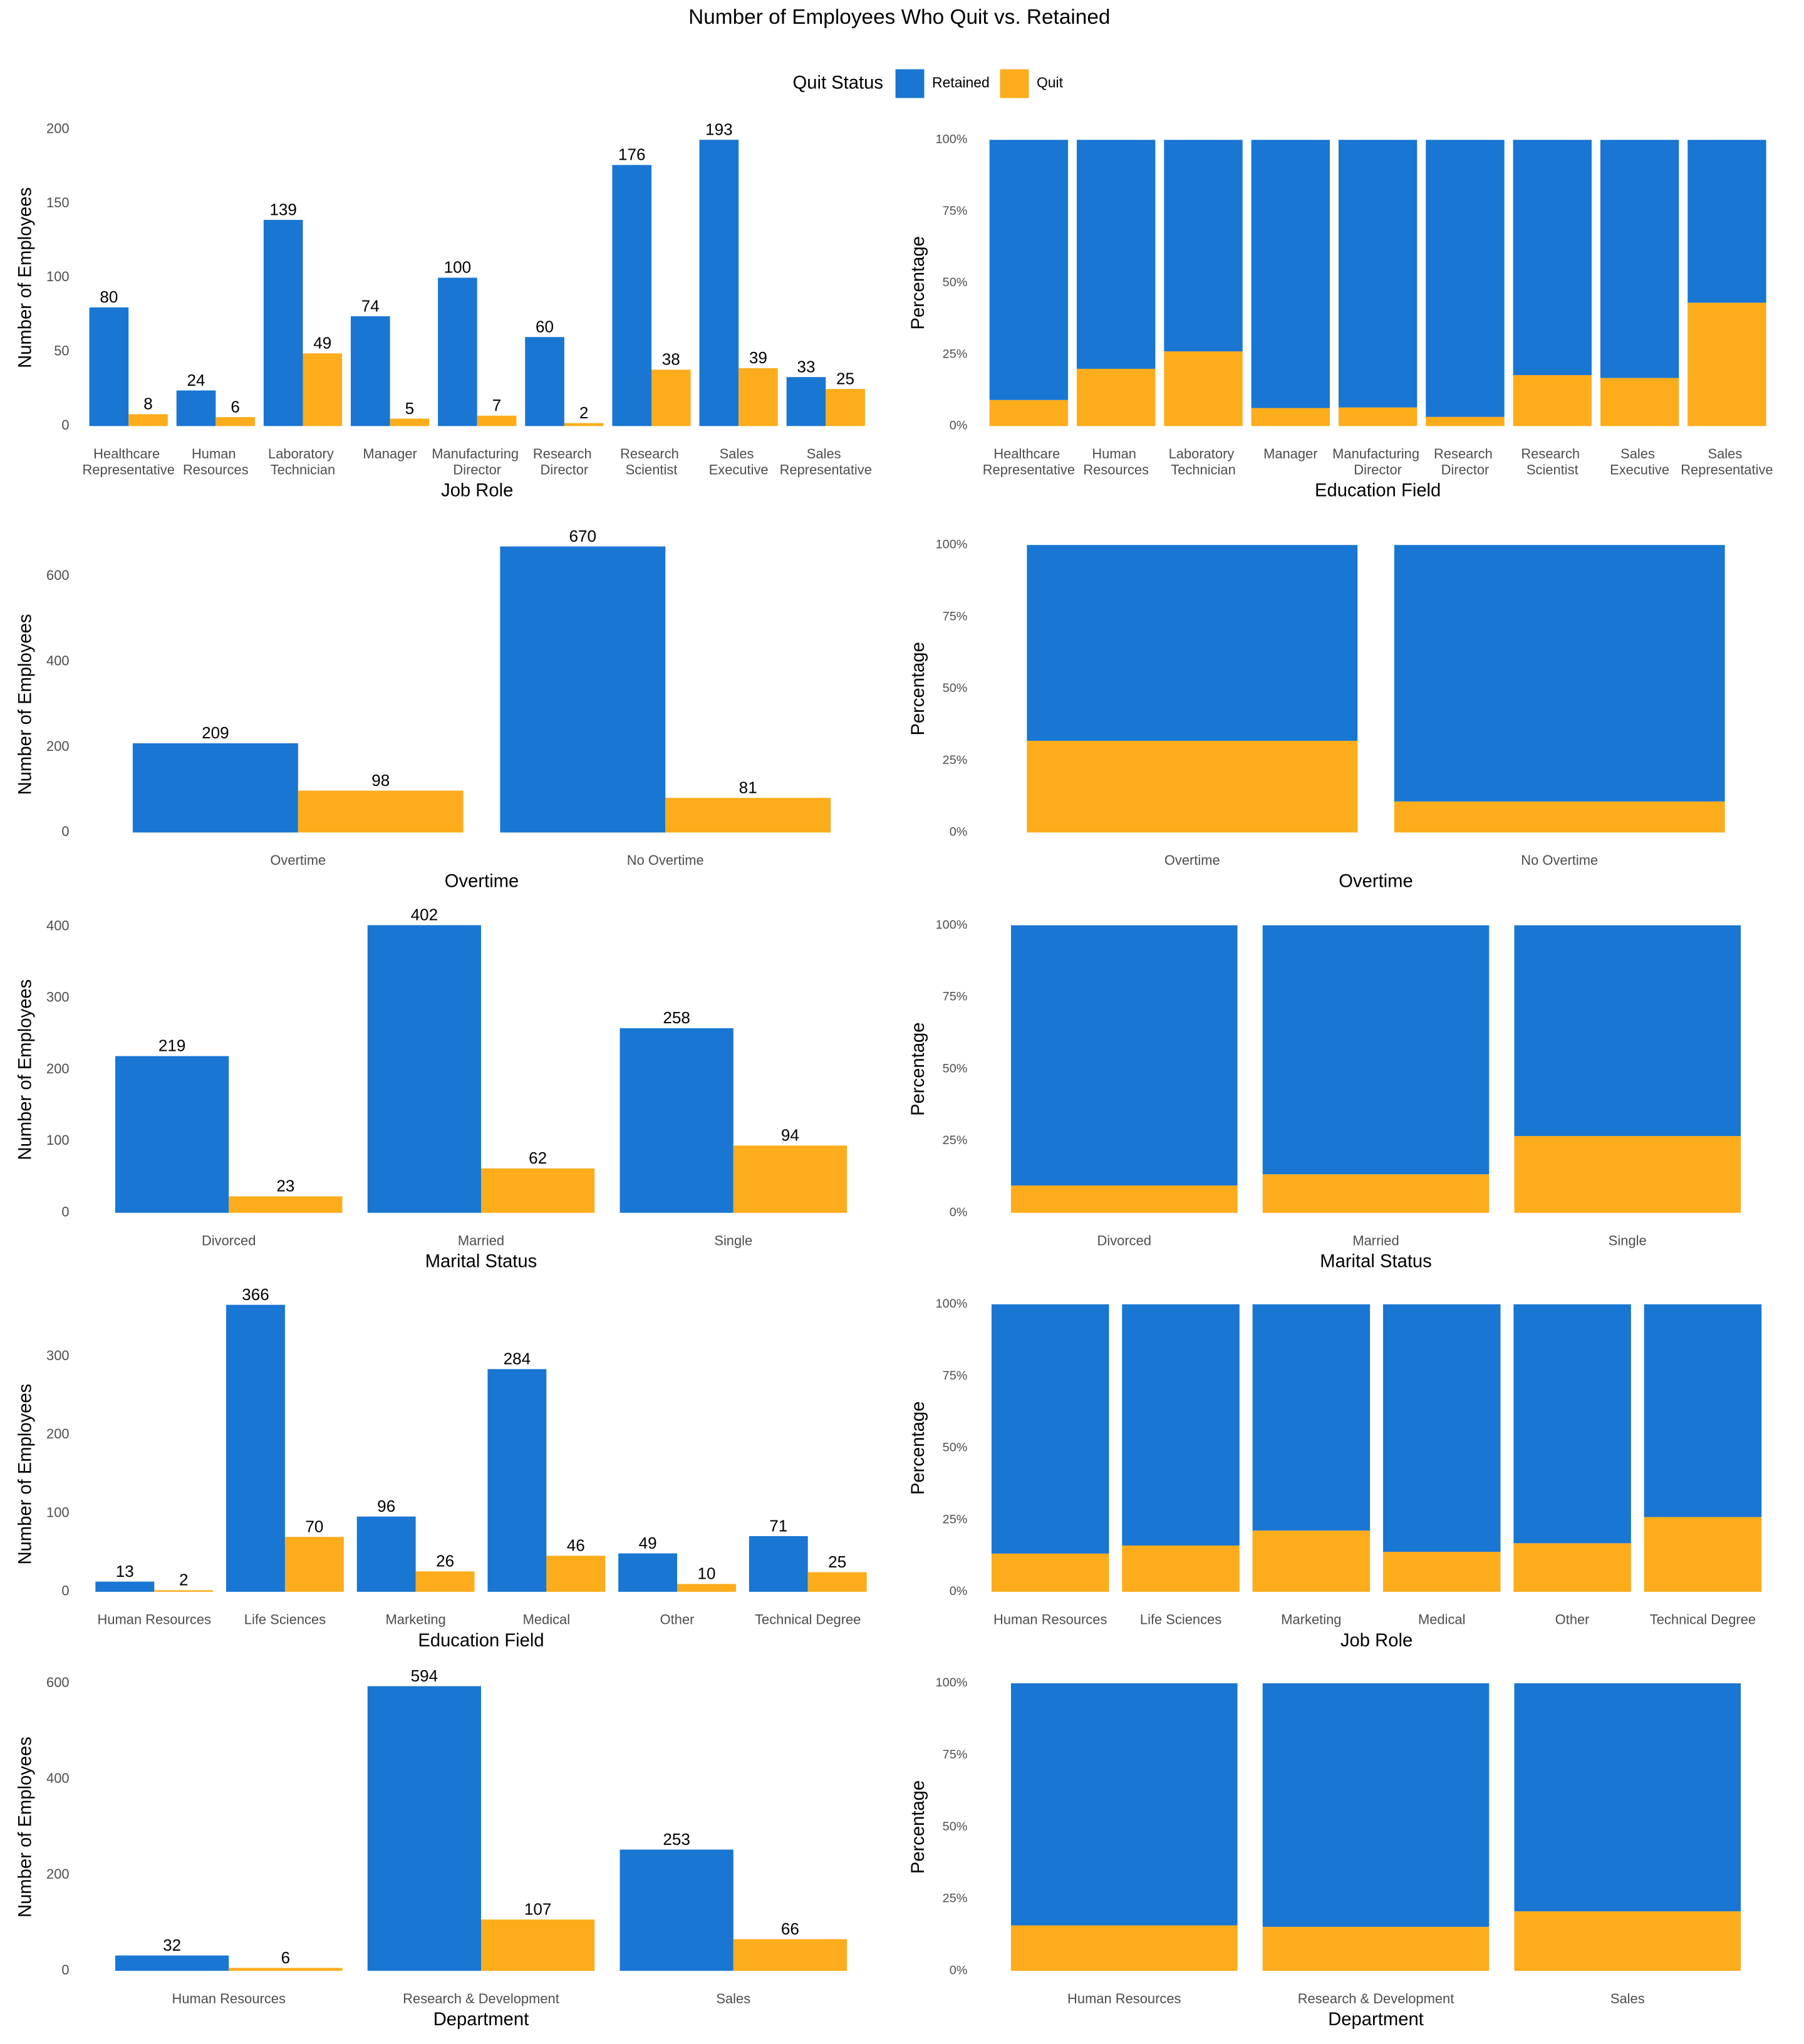 This screenshot has width=1804, height=2044. What do you see at coordinates (545, 326) in the screenshot?
I see `value-label: 60` at bounding box center [545, 326].